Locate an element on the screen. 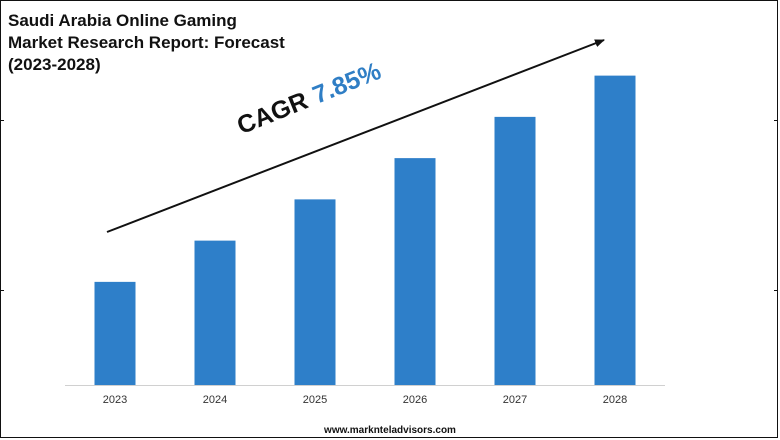  title-line-1: Saudi Arabia Online Gaming is located at coordinates (122, 20).